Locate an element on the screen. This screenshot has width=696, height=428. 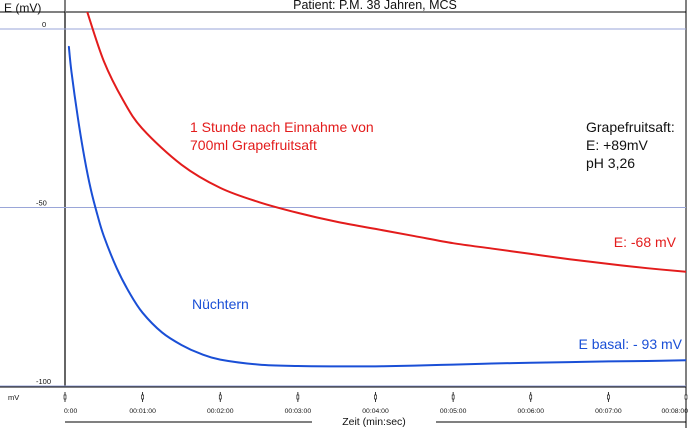
x-tick-label-5: 00:05:00 is located at coordinates (453, 411).